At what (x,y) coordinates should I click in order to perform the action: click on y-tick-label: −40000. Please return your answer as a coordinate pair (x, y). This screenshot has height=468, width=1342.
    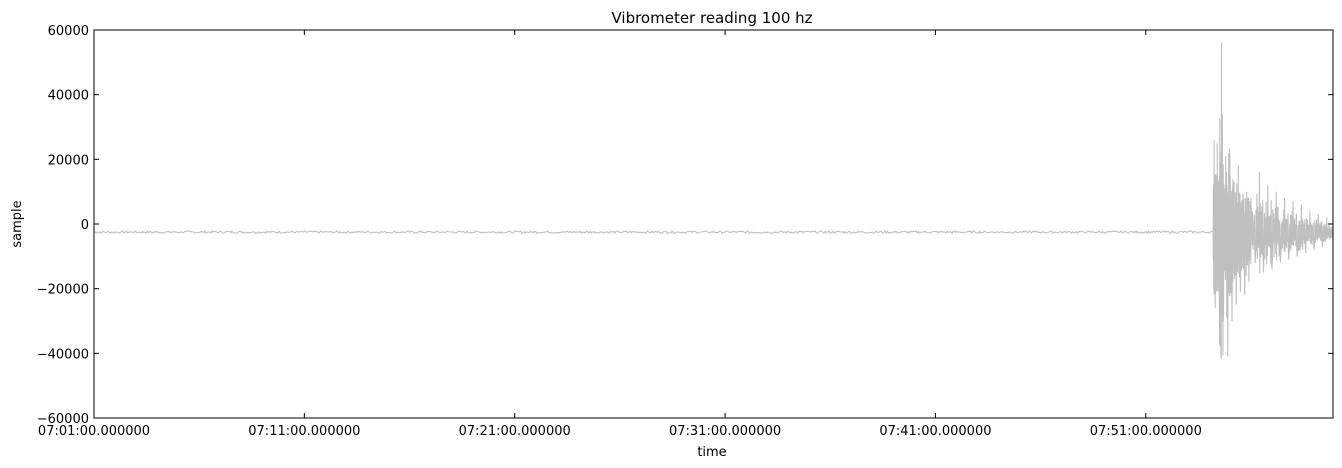
    Looking at the image, I should click on (63, 354).